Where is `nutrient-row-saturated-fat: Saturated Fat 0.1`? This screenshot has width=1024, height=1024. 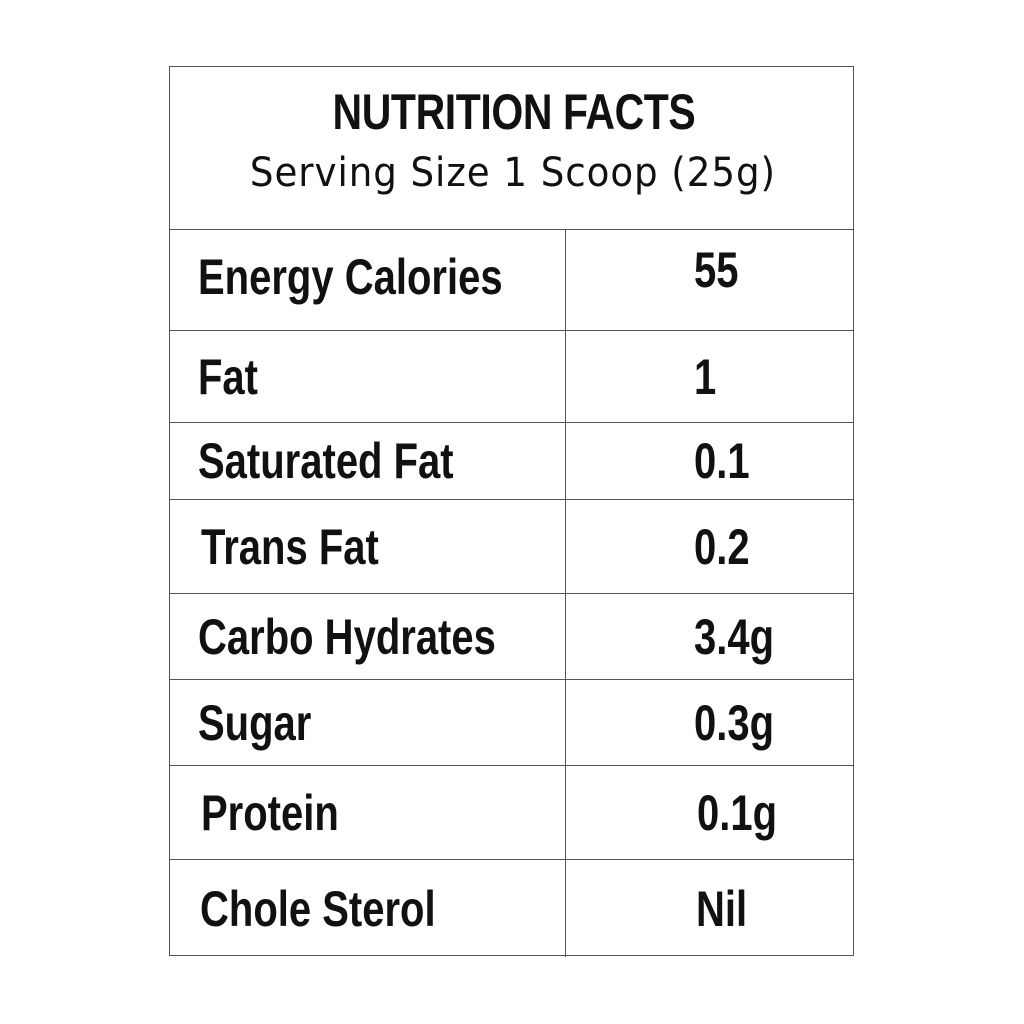
nutrient-row-saturated-fat: Saturated Fat 0.1 is located at coordinates (511, 461).